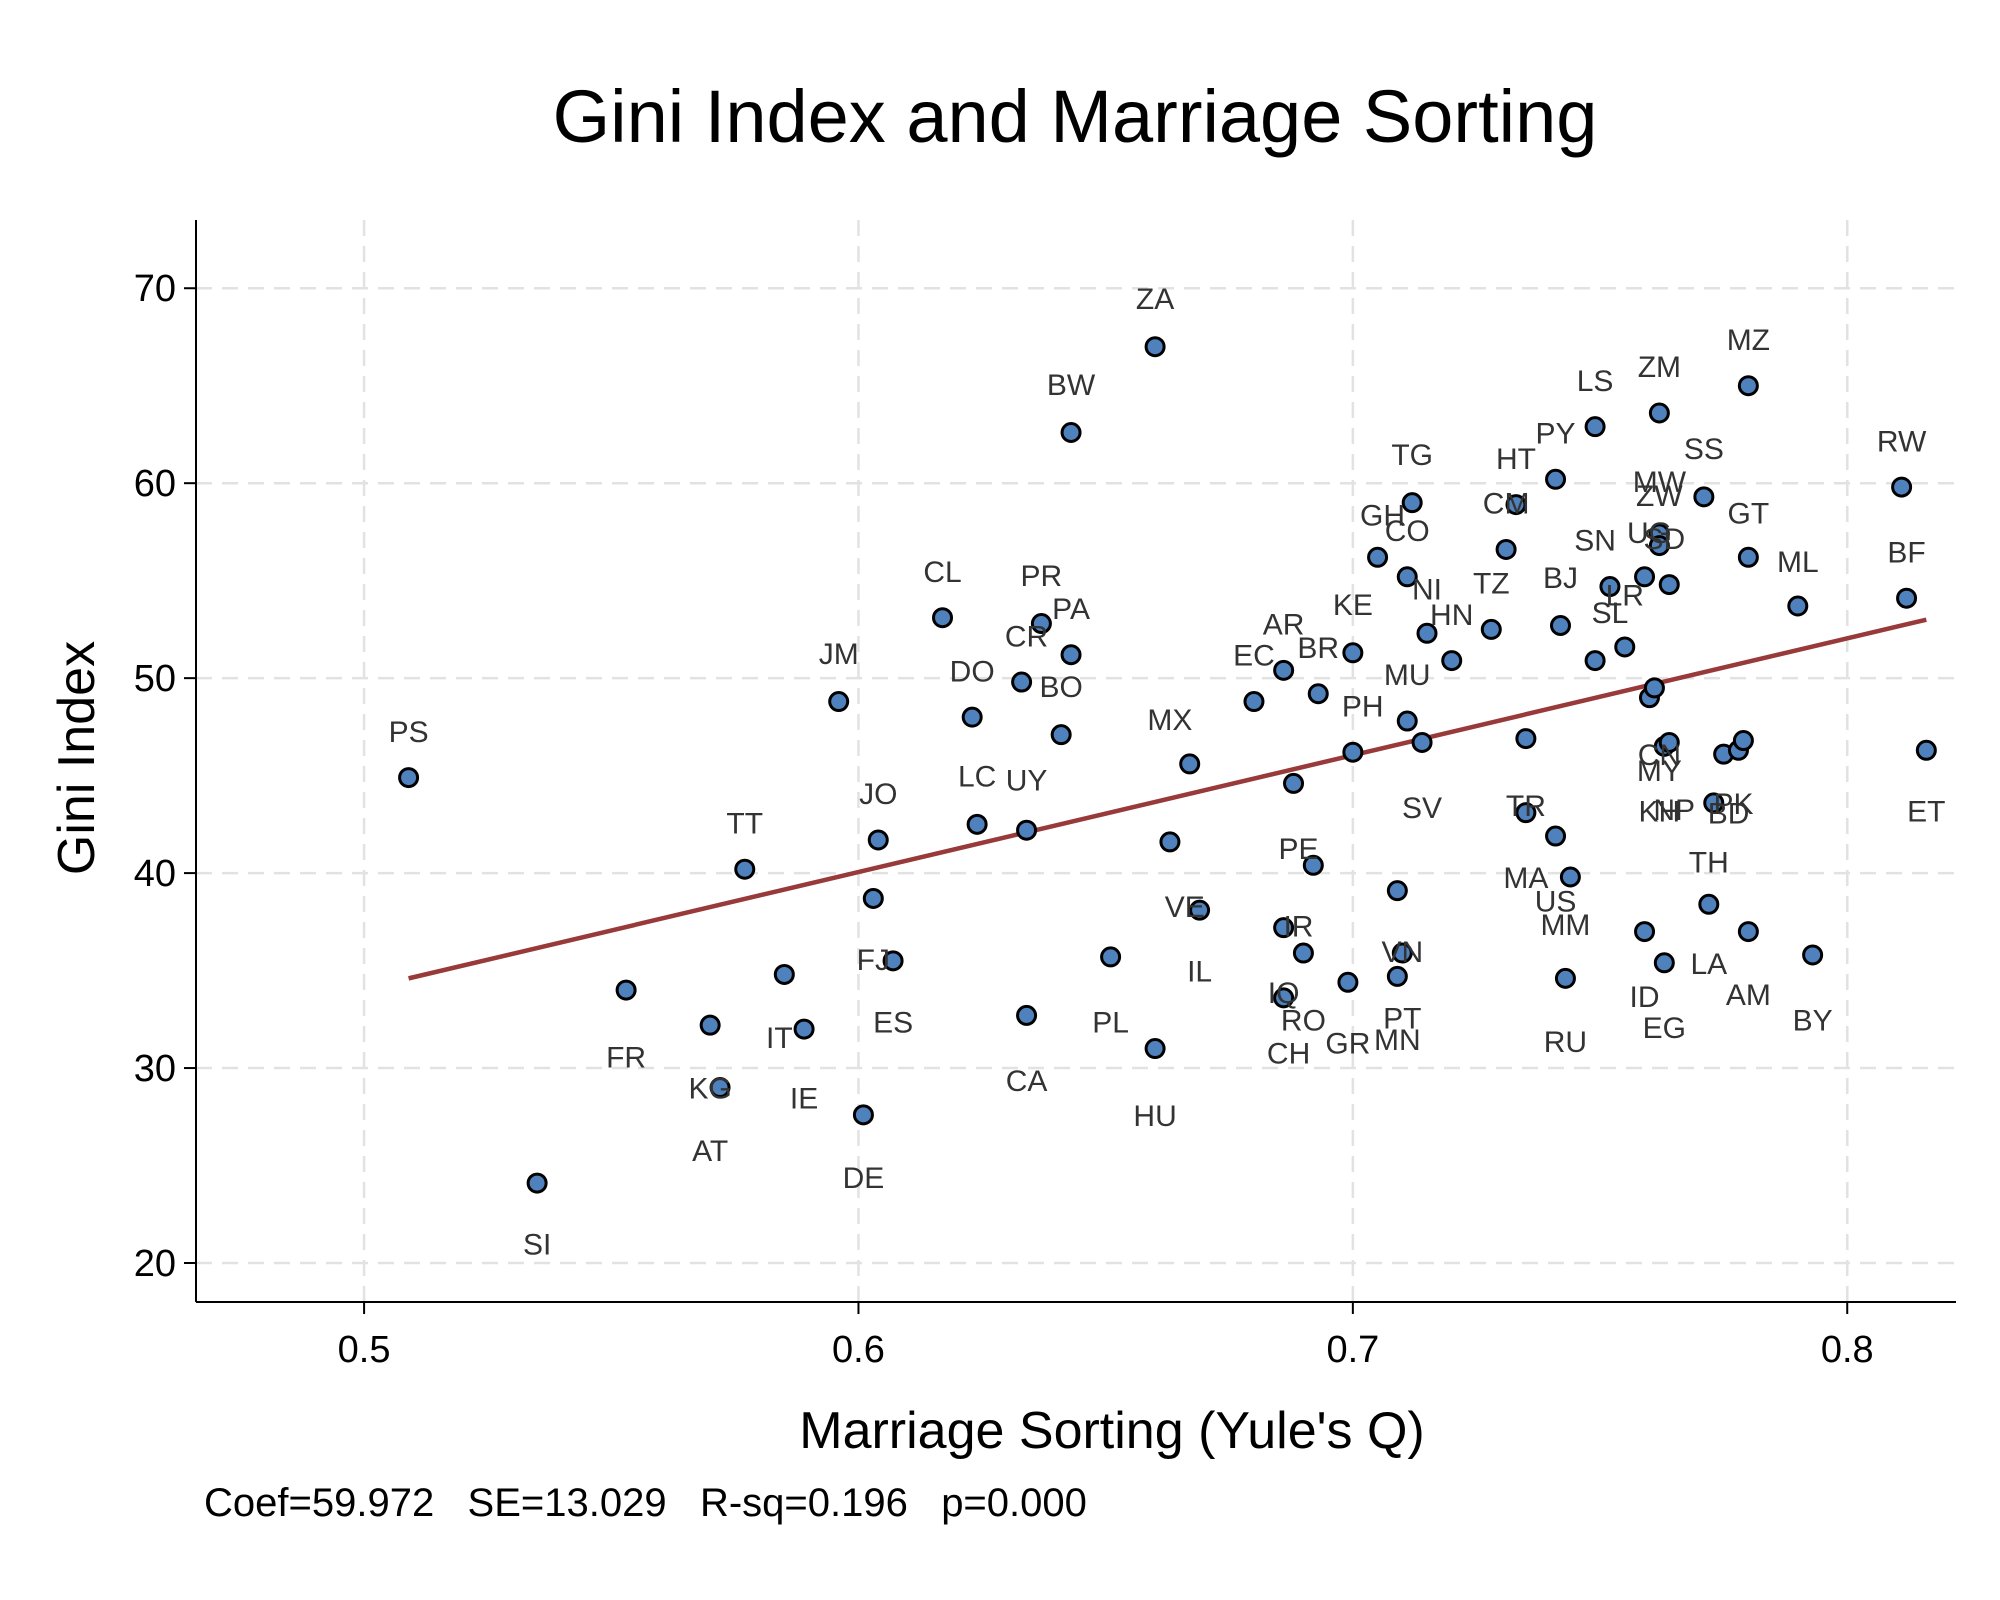 Image resolution: width=2000 pixels, height=1600 pixels. What do you see at coordinates (155, 484) in the screenshot?
I see `y-tick-label: 60` at bounding box center [155, 484].